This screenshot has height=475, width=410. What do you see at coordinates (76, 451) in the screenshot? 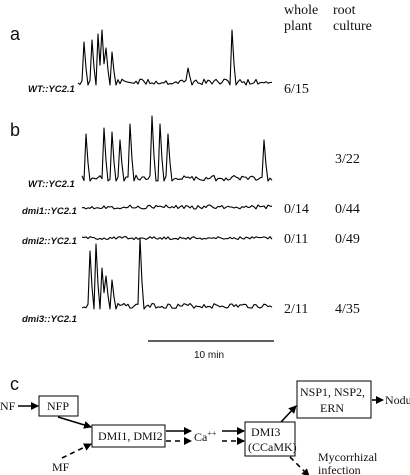
I see `arrow-mf-dmi12` at bounding box center [76, 451].